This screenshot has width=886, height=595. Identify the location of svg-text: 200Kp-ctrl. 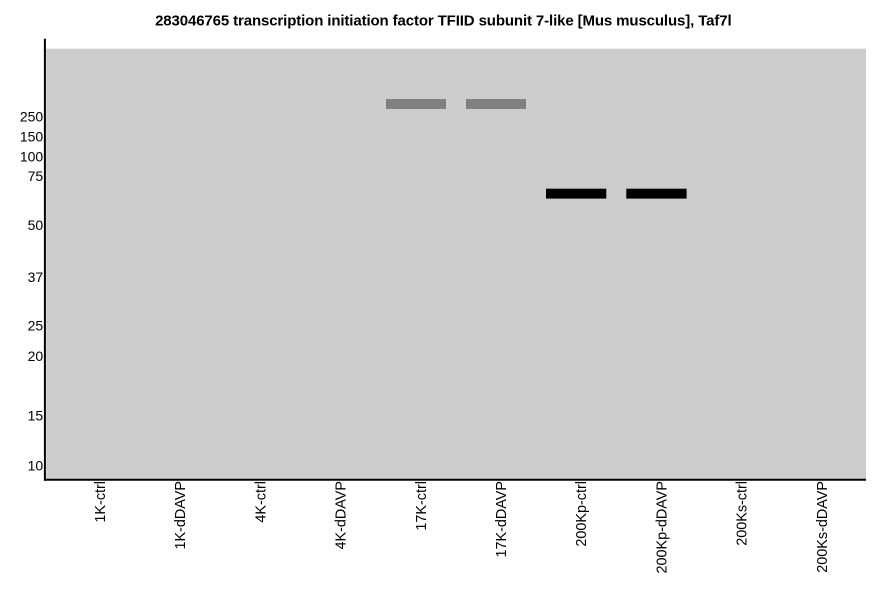
(582, 514).